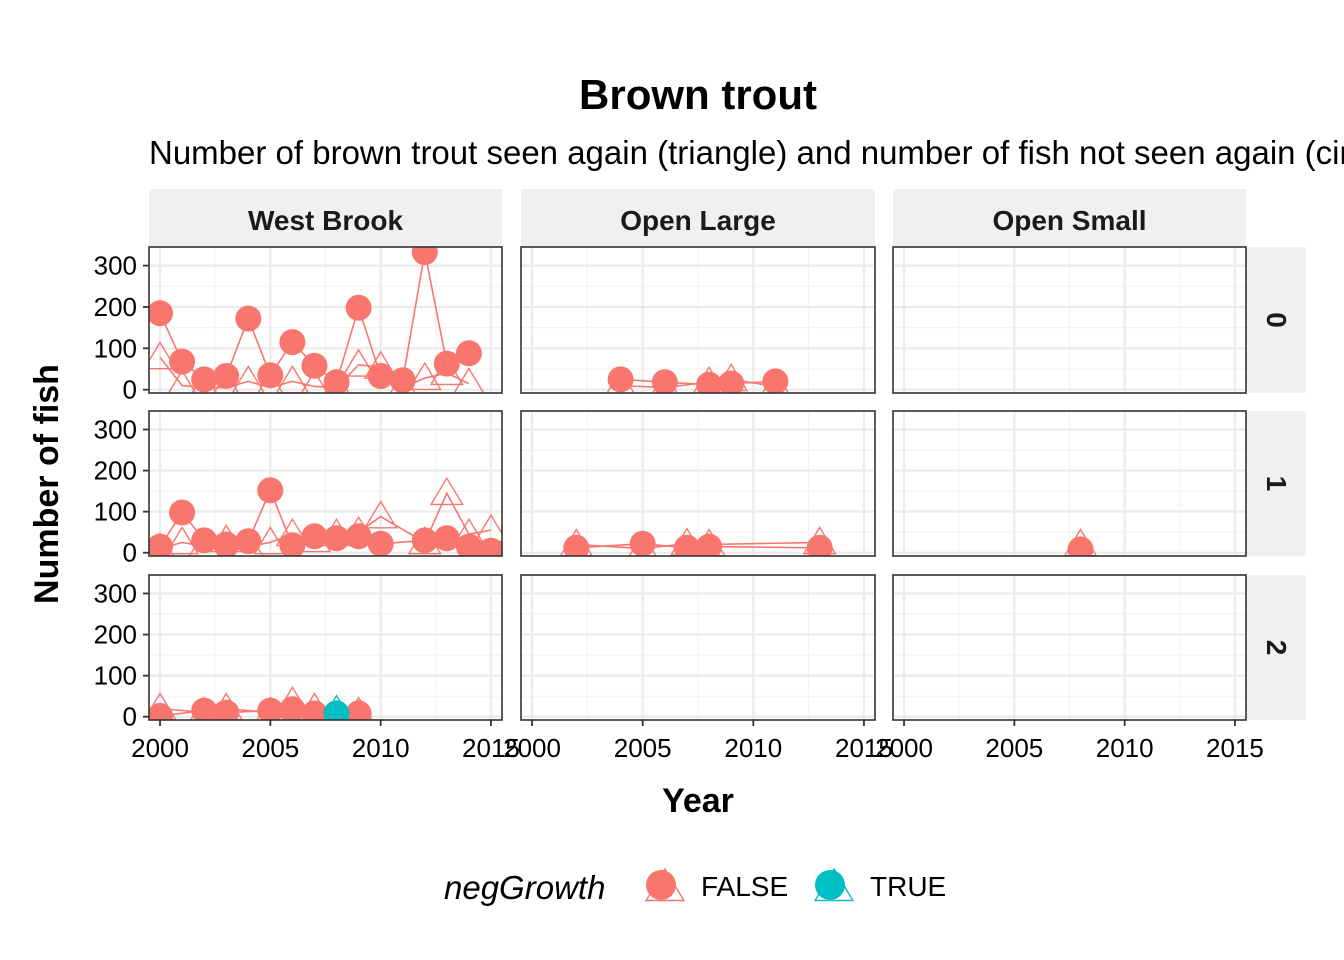 Image resolution: width=1344 pixels, height=960 pixels. Describe the element at coordinates (753, 748) in the screenshot. I see `x-tick-label: 2010` at that location.